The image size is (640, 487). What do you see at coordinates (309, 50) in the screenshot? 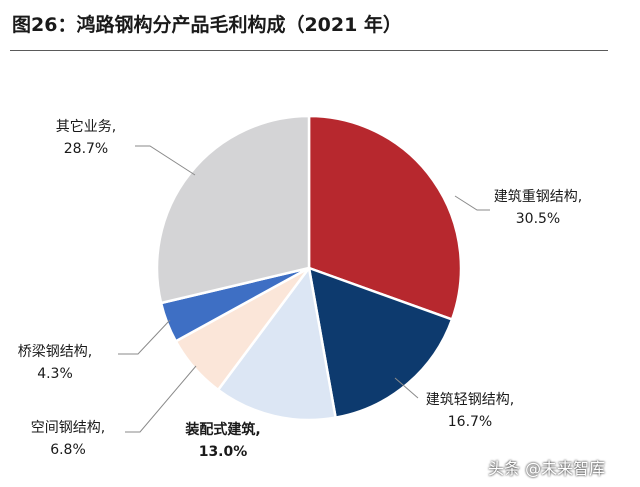
I see `title-divider` at bounding box center [309, 50].